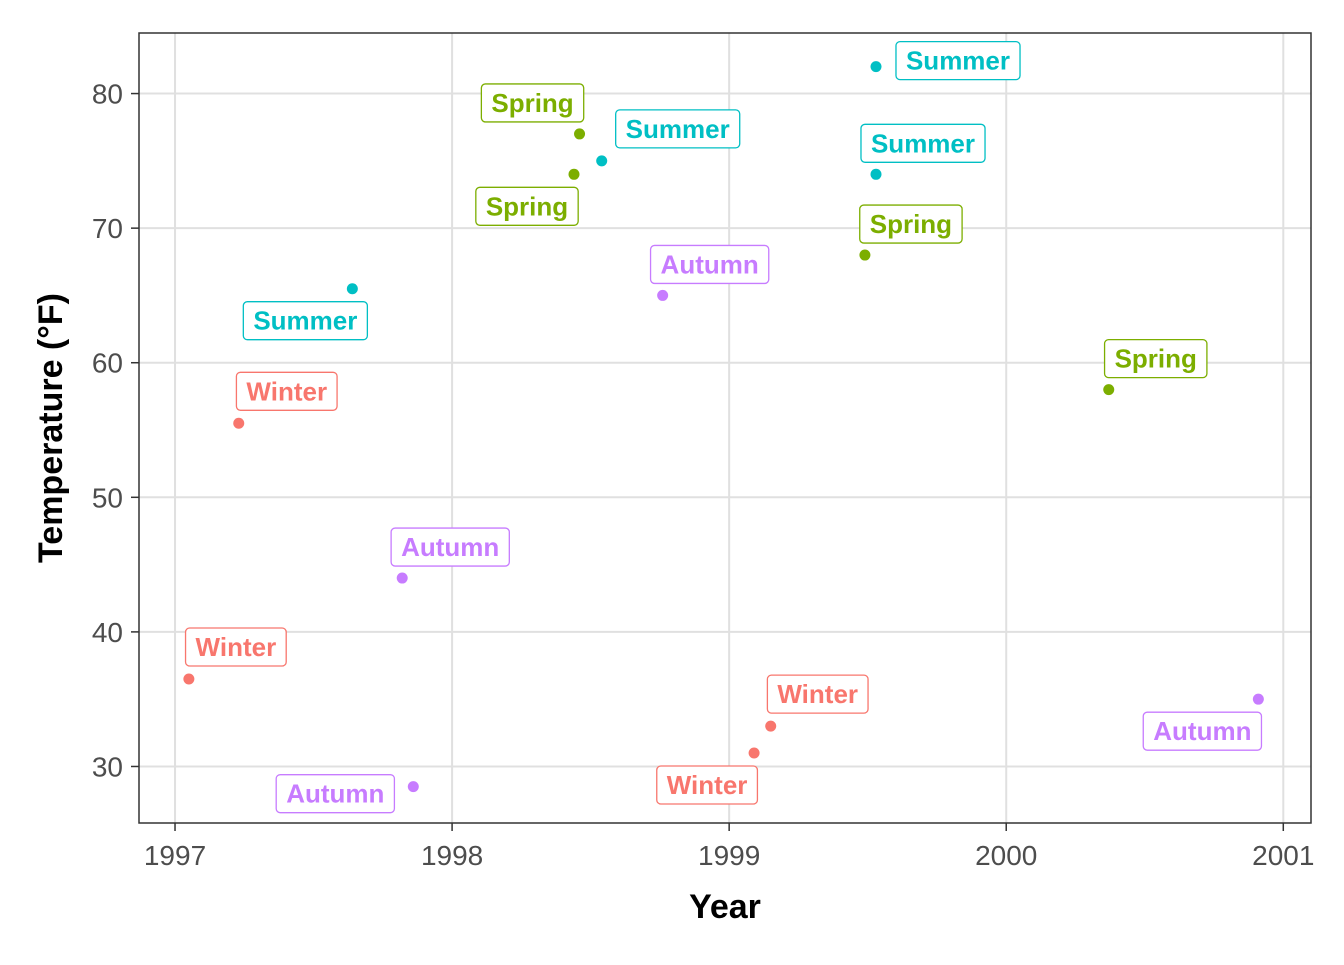 This screenshot has width=1344, height=965. What do you see at coordinates (107, 632) in the screenshot?
I see `y-tick-label: 40` at bounding box center [107, 632].